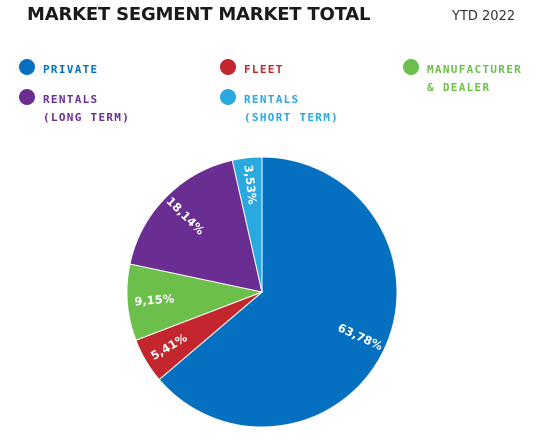  I want to click on legend-label-line2: (SHORT TERM), so click(292, 117).